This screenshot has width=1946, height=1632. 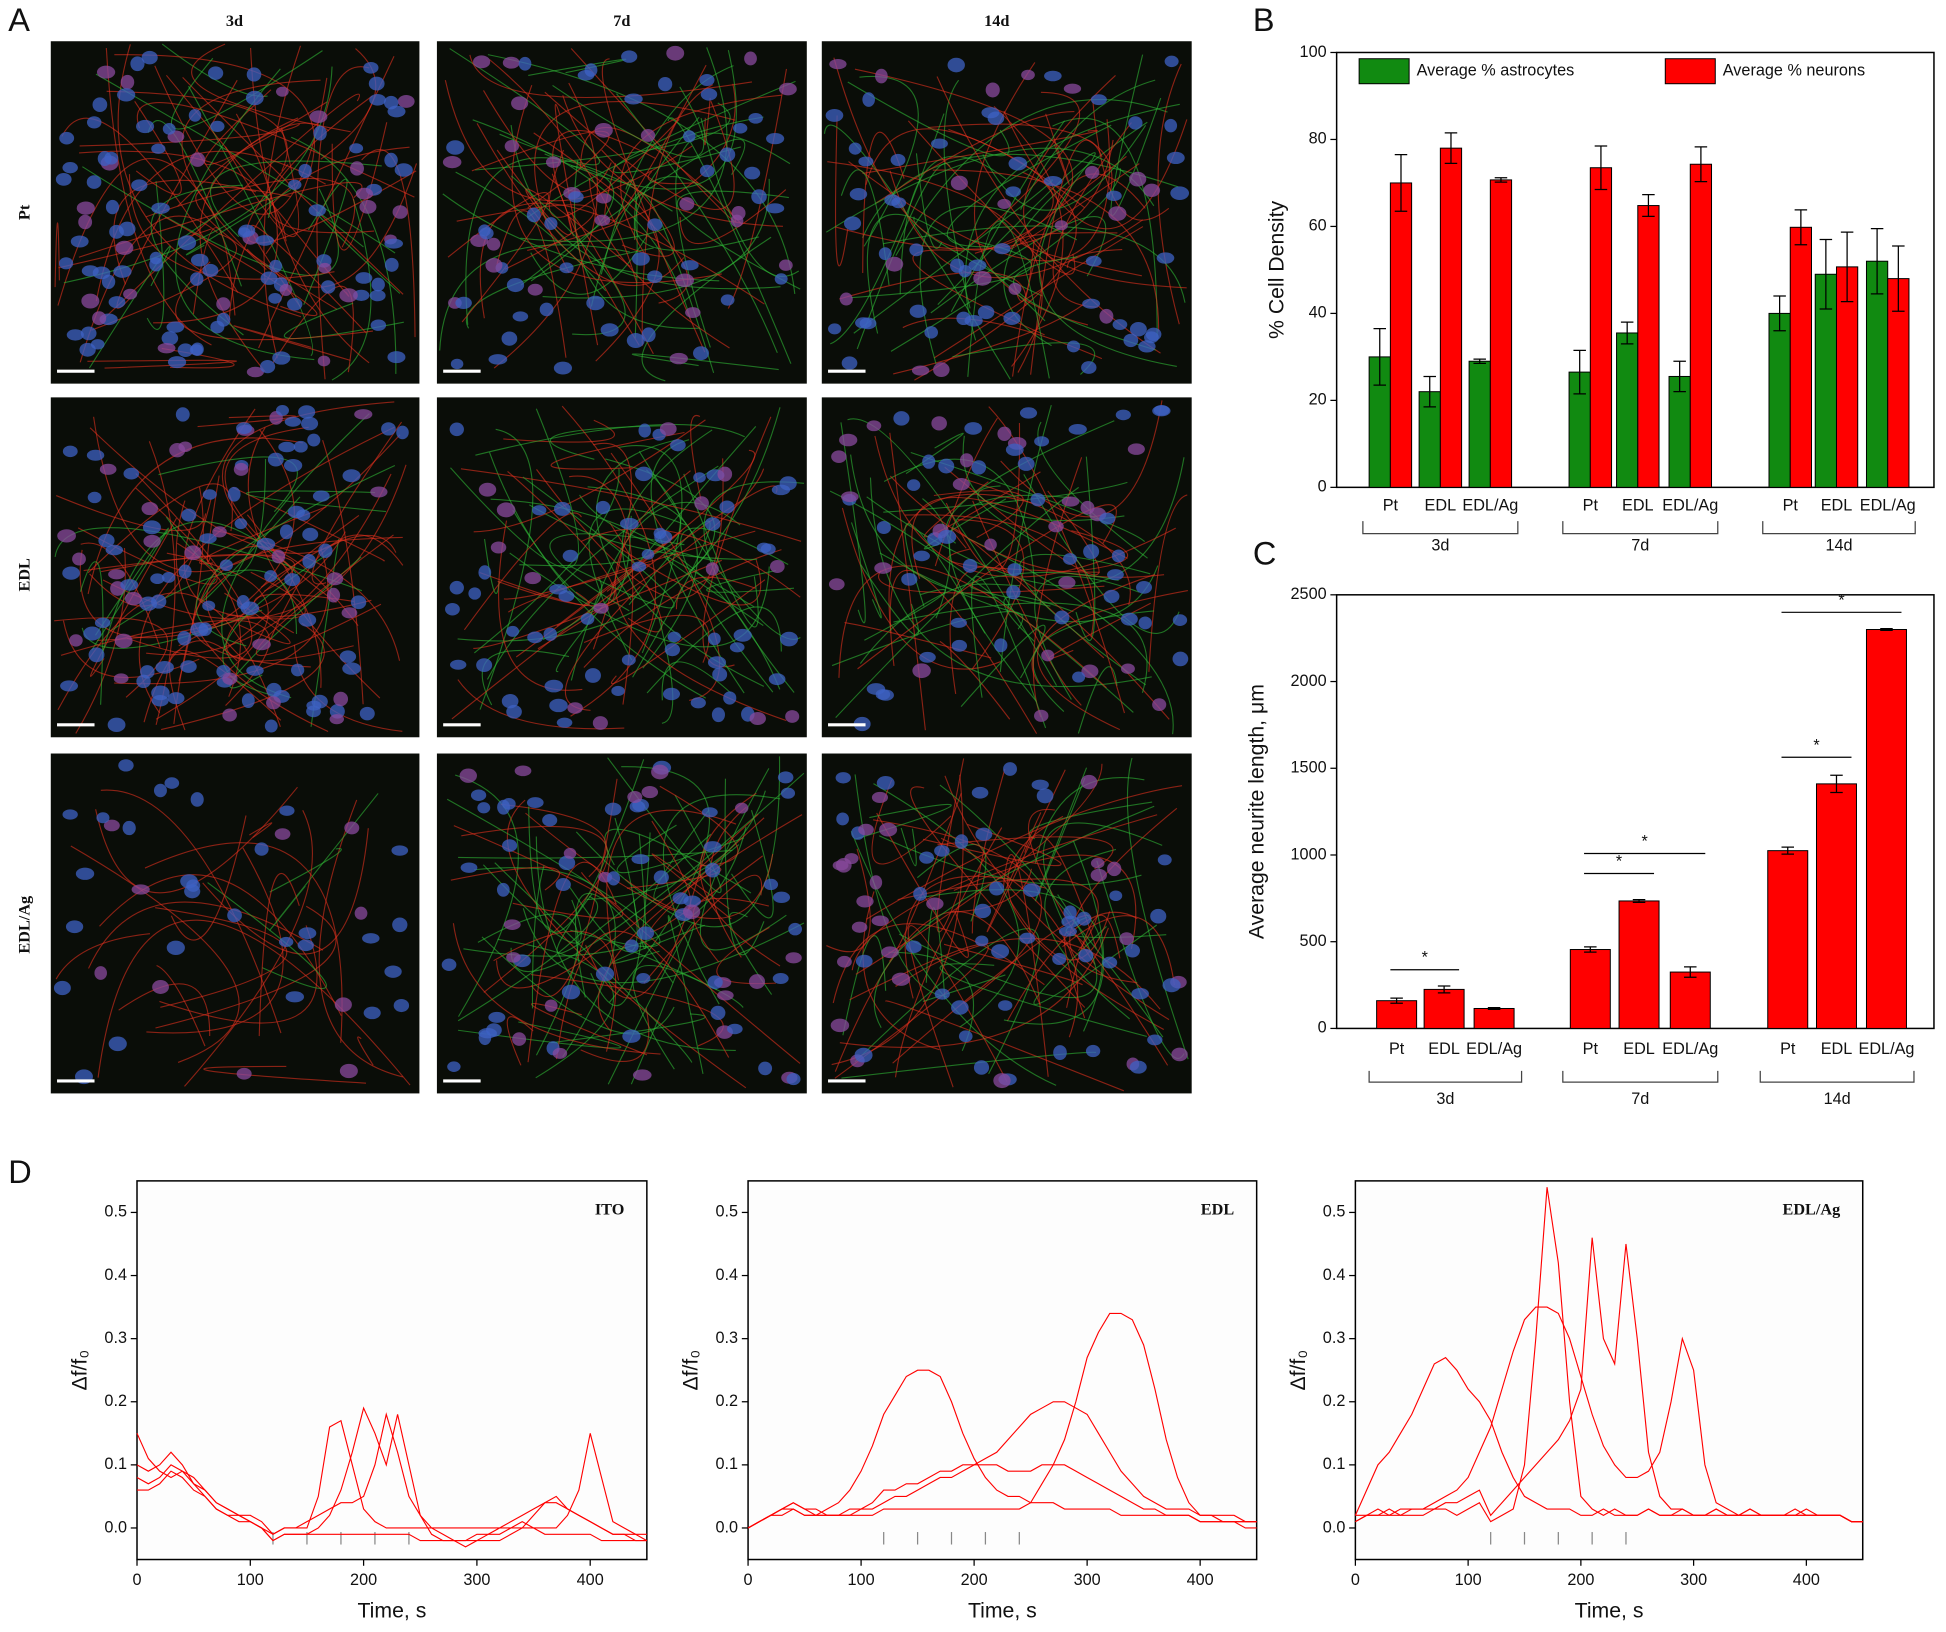 What do you see at coordinates (1490, 505) in the screenshot?
I see `x-tick-label: EDL/Ag` at bounding box center [1490, 505].